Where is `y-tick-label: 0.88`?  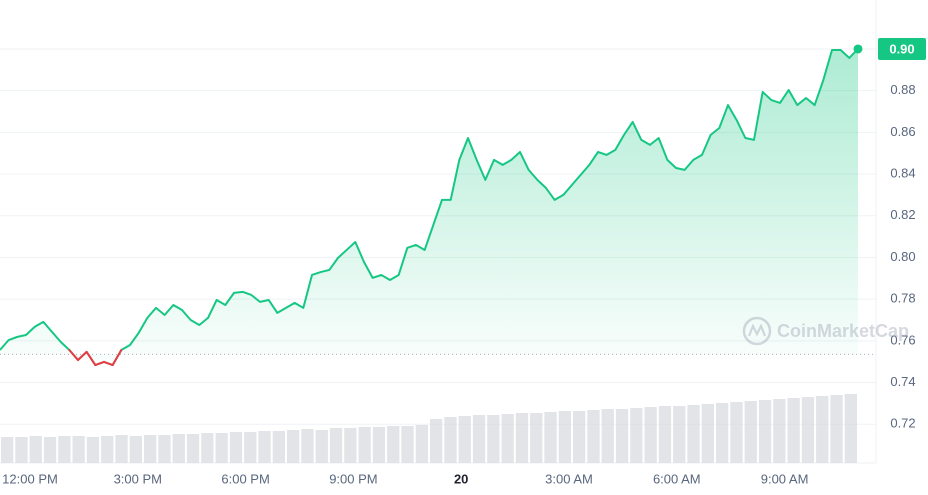
y-tick-label: 0.88 is located at coordinates (902, 89).